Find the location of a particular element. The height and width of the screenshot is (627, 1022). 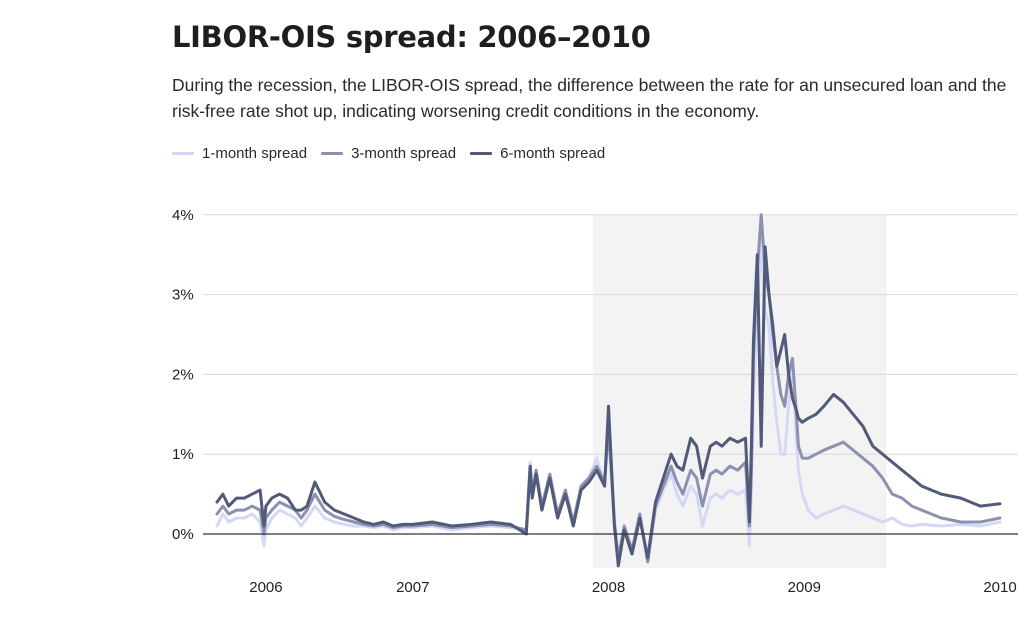

y-tick-label: 4% is located at coordinates (183, 215).